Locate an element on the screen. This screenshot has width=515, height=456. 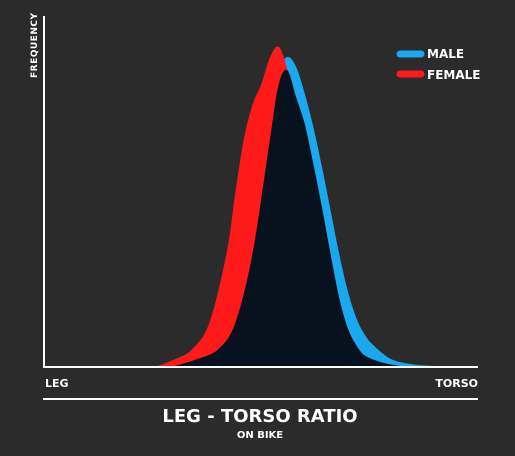
x-tick-right-label: TORSO is located at coordinates (456, 383).